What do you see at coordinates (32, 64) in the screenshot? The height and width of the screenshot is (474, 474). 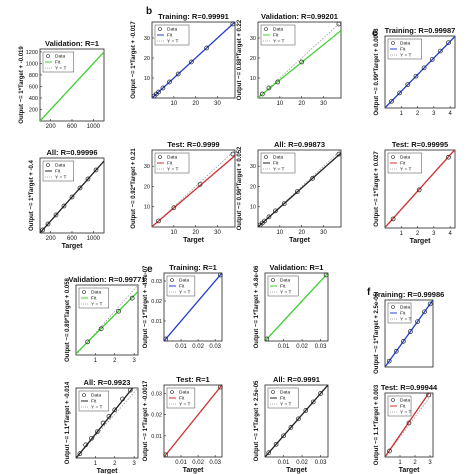 I see `y-tick-label: 1000` at bounding box center [32, 64].